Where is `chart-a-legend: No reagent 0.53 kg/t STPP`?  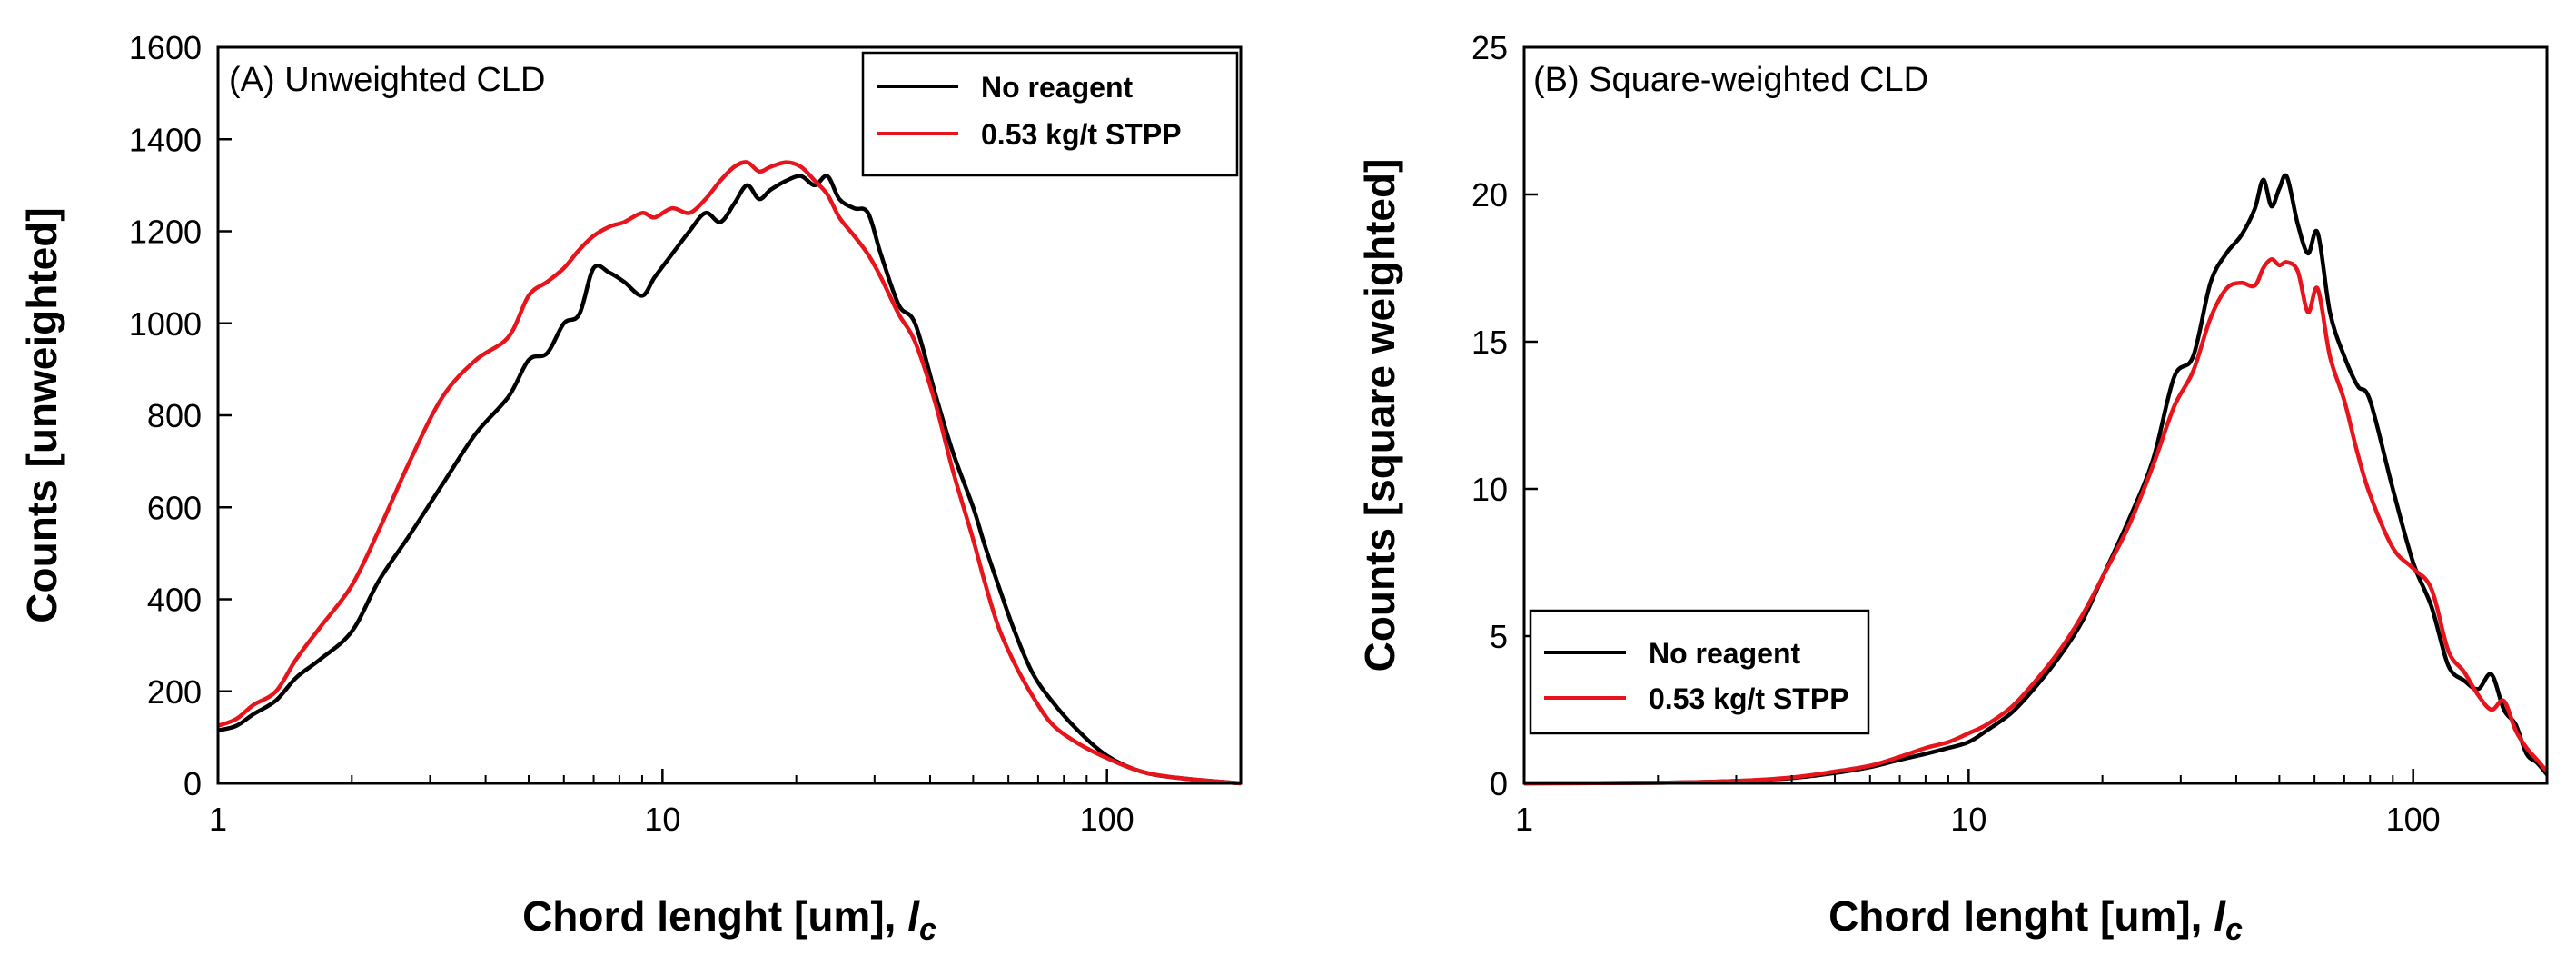 chart-a-legend: No reagent 0.53 kg/t STPP is located at coordinates (1050, 114).